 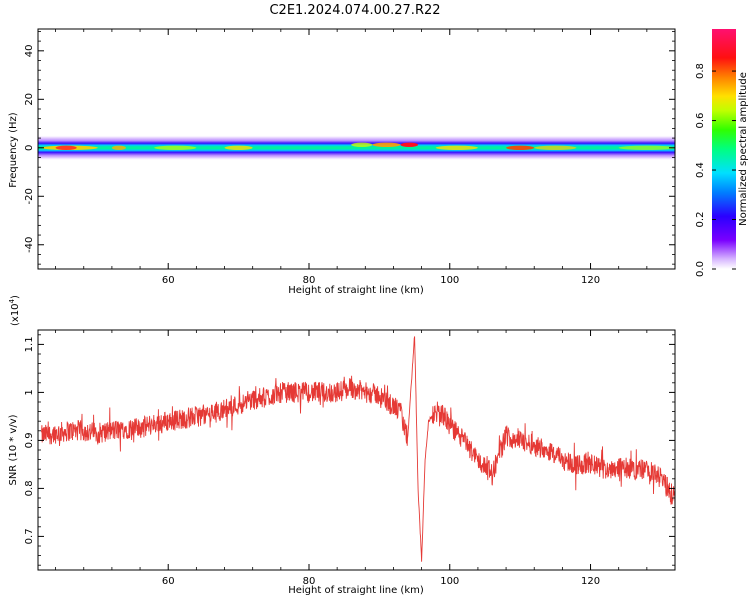 I want to click on spectrogram-ylabel: Frequency (Hz), so click(x=13, y=150).